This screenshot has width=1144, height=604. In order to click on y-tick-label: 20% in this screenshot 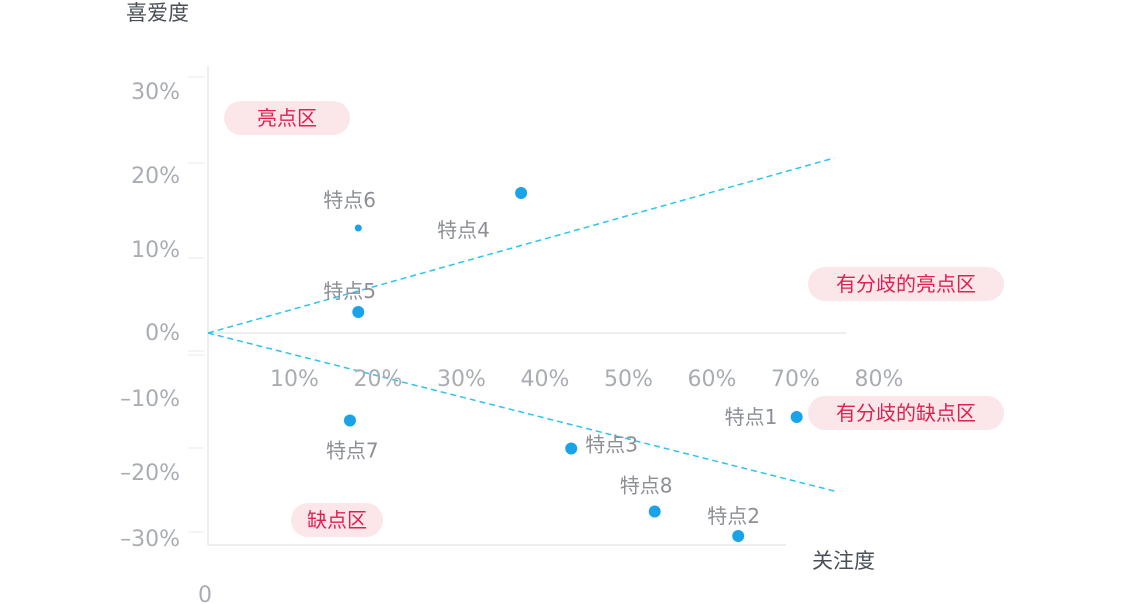, I will do `click(155, 176)`.